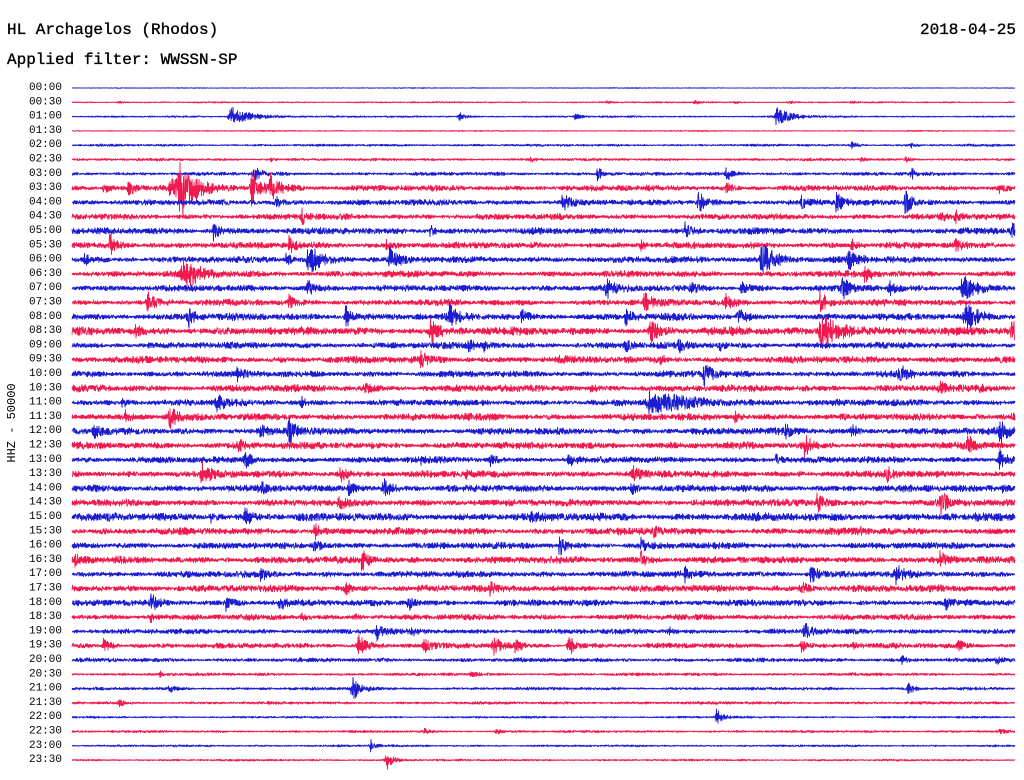 The width and height of the screenshot is (1024, 780). Describe the element at coordinates (45, 560) in the screenshot. I see `row-label-16-30: 16:30` at that location.